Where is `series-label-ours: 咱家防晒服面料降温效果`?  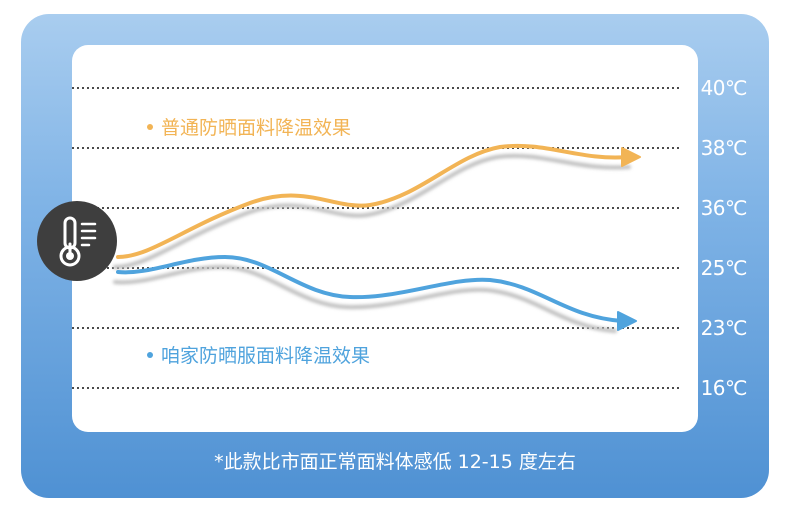 series-label-ours: 咱家防晒服面料降温效果 is located at coordinates (265, 356).